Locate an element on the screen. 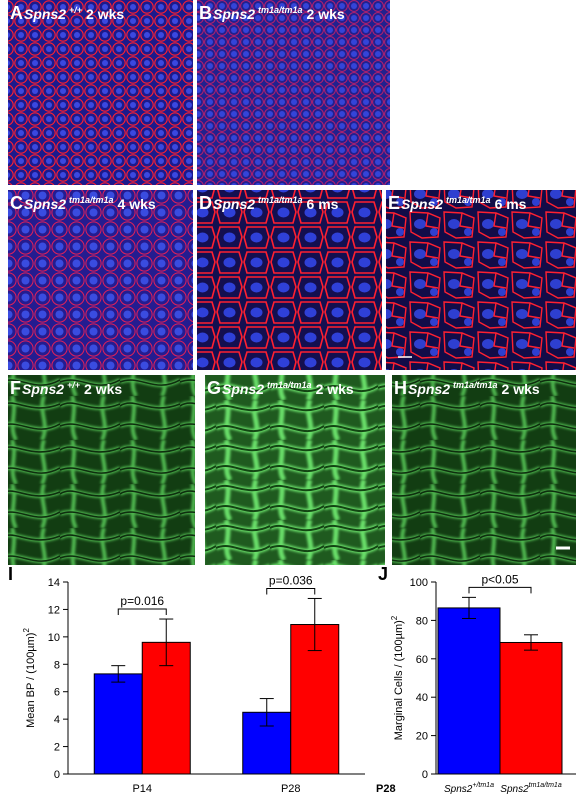 The width and height of the screenshot is (584, 800). panel-title: BSpns2 tm1a/tm1a 2 wks is located at coordinates (272, 13).